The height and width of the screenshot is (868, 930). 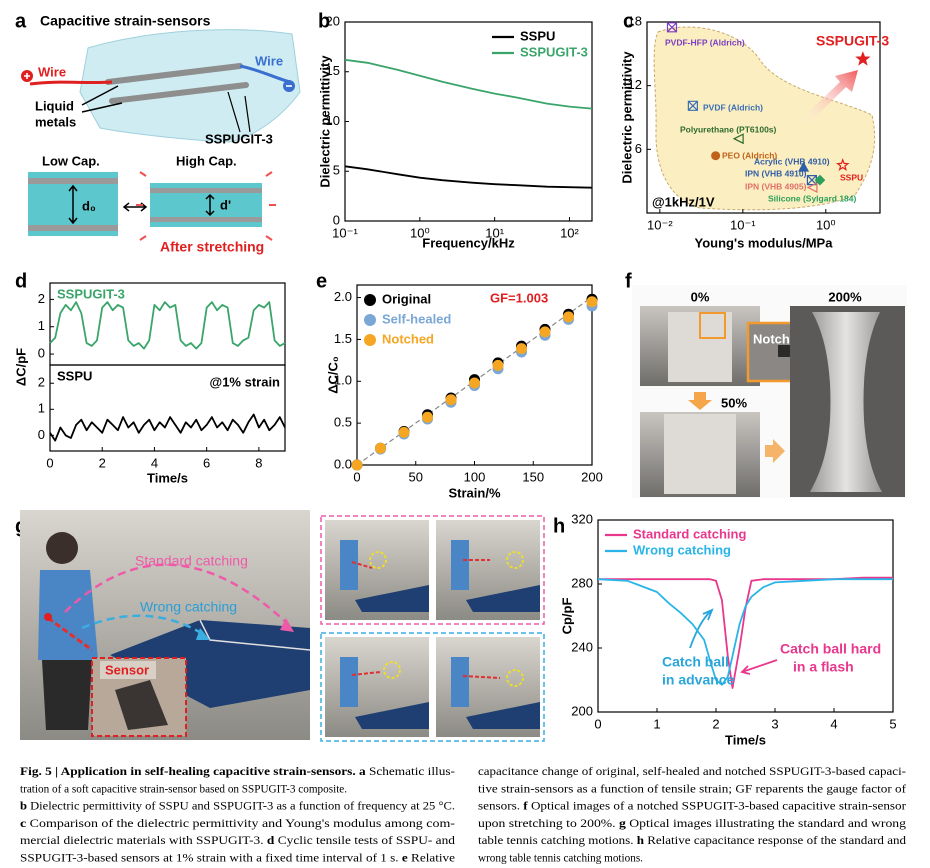 I want to click on caption-text: wrong table tennis catching motions., so click(x=560, y=858).